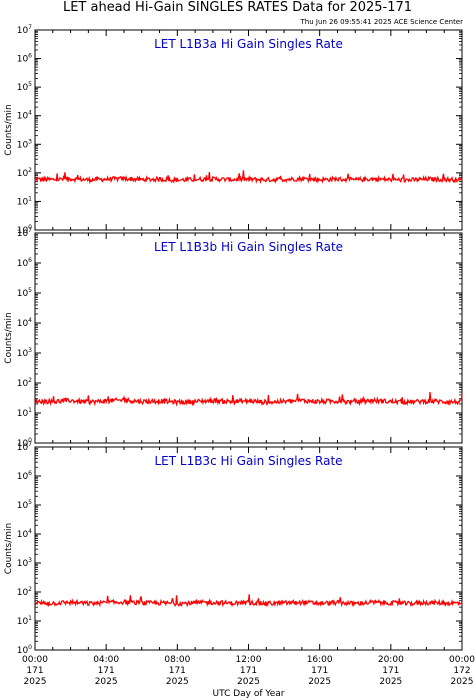 Image resolution: width=475 pixels, height=700 pixels. Describe the element at coordinates (461, 671) in the screenshot. I see `x-tick-day: 172` at that location.